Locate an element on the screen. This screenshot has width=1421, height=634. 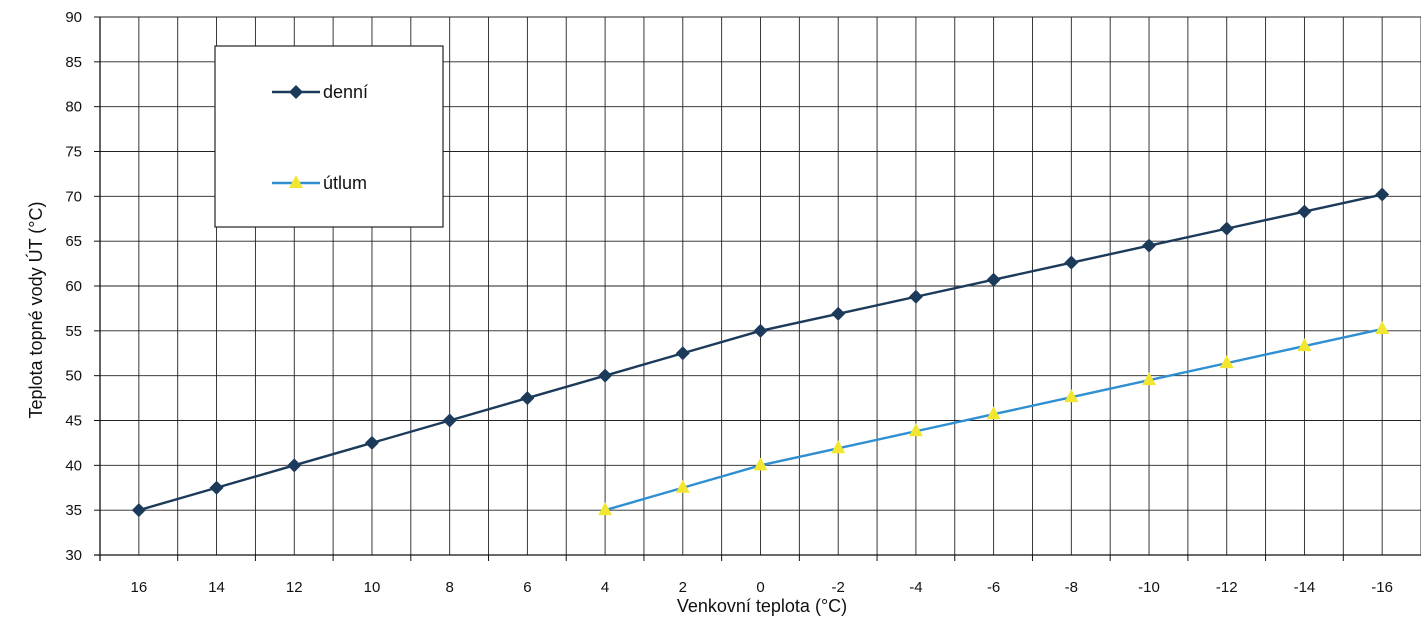
x-tick-label: 14 is located at coordinates (216, 587).